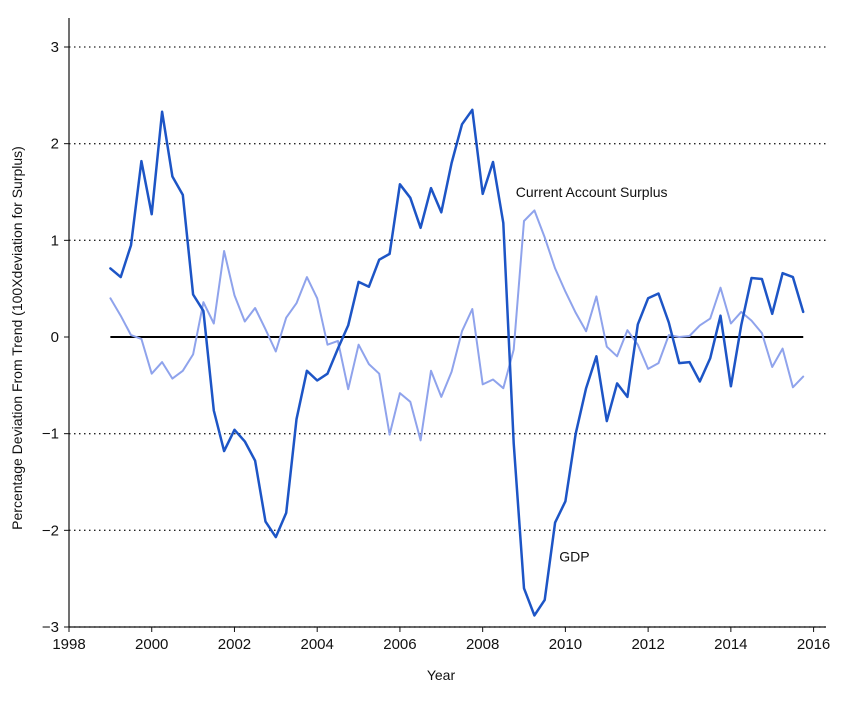 Image resolution: width=841 pixels, height=710 pixels. What do you see at coordinates (399, 644) in the screenshot?
I see `x-tick-label: 2006` at bounding box center [399, 644].